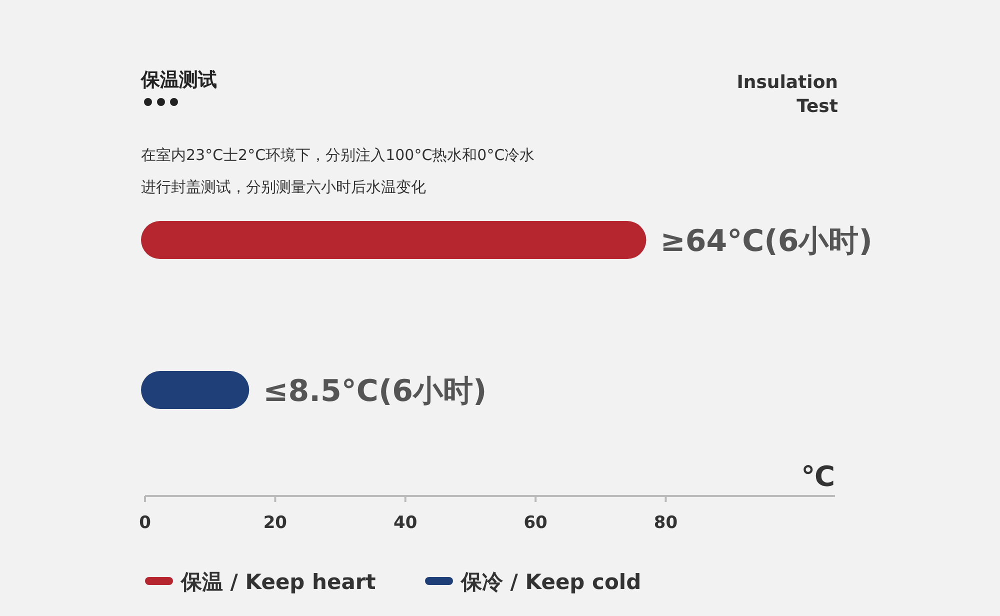  I want to click on x-axis-title: ℃, so click(818, 476).